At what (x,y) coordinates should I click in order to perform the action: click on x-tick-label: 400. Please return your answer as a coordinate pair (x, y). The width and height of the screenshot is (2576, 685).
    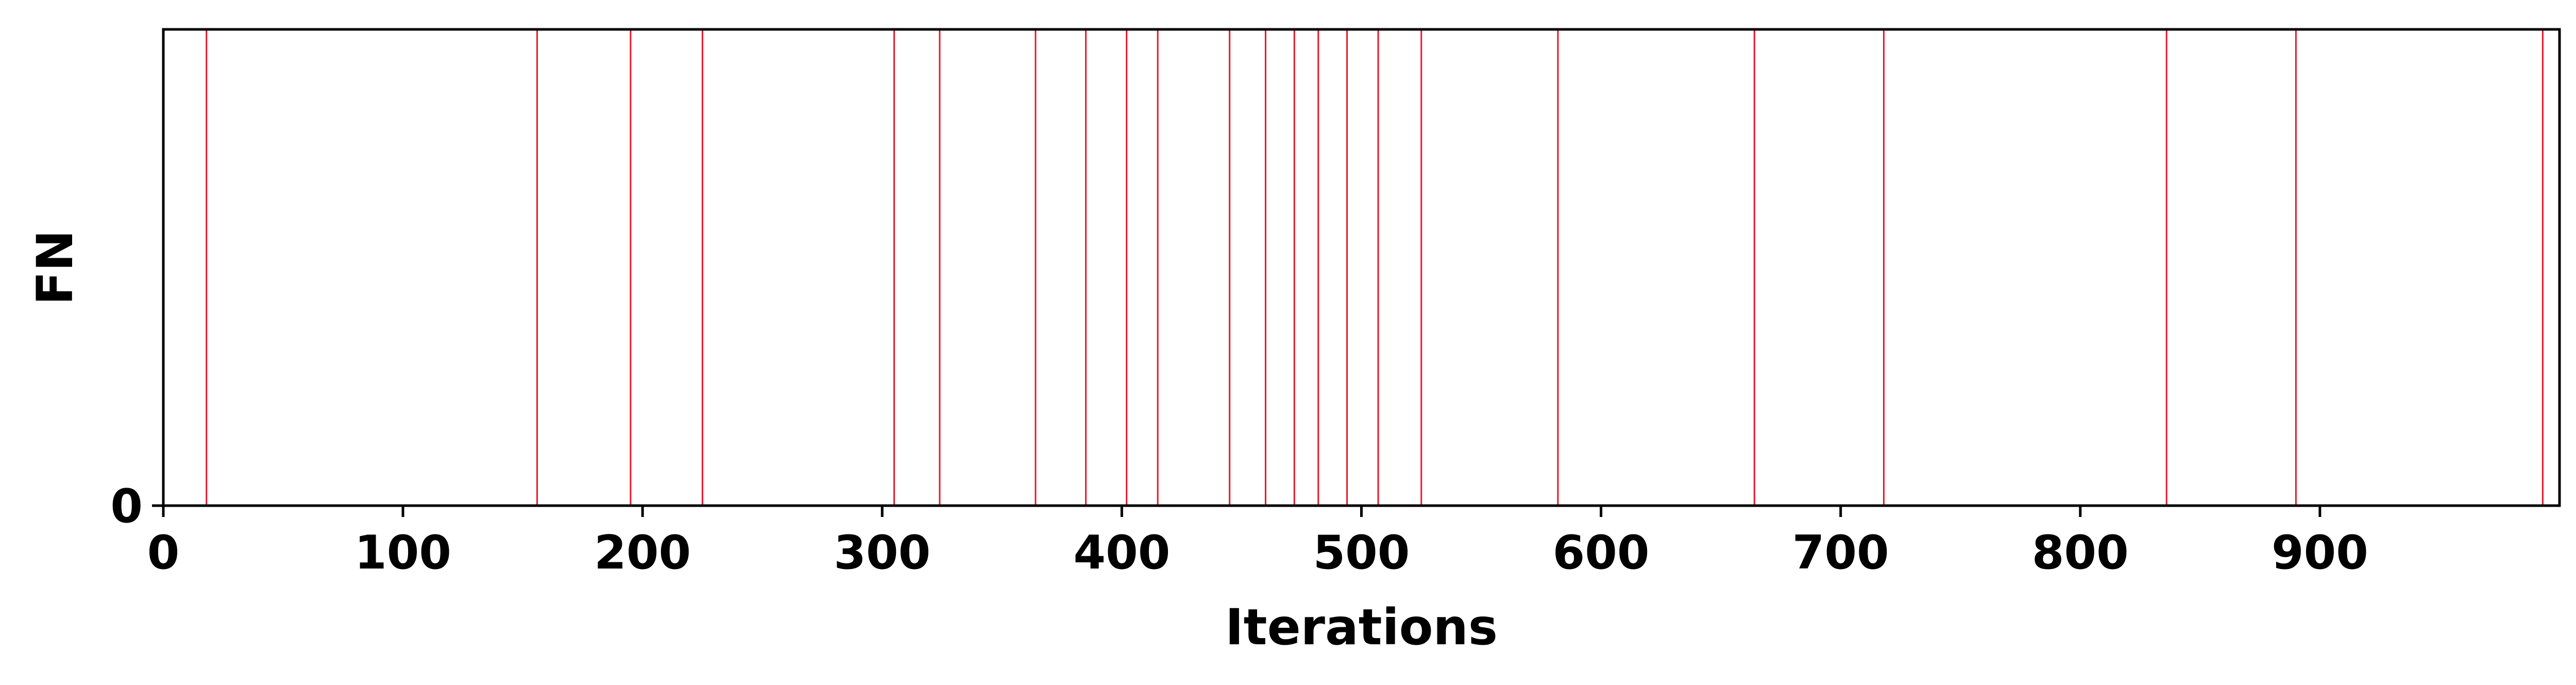
    Looking at the image, I should click on (1121, 553).